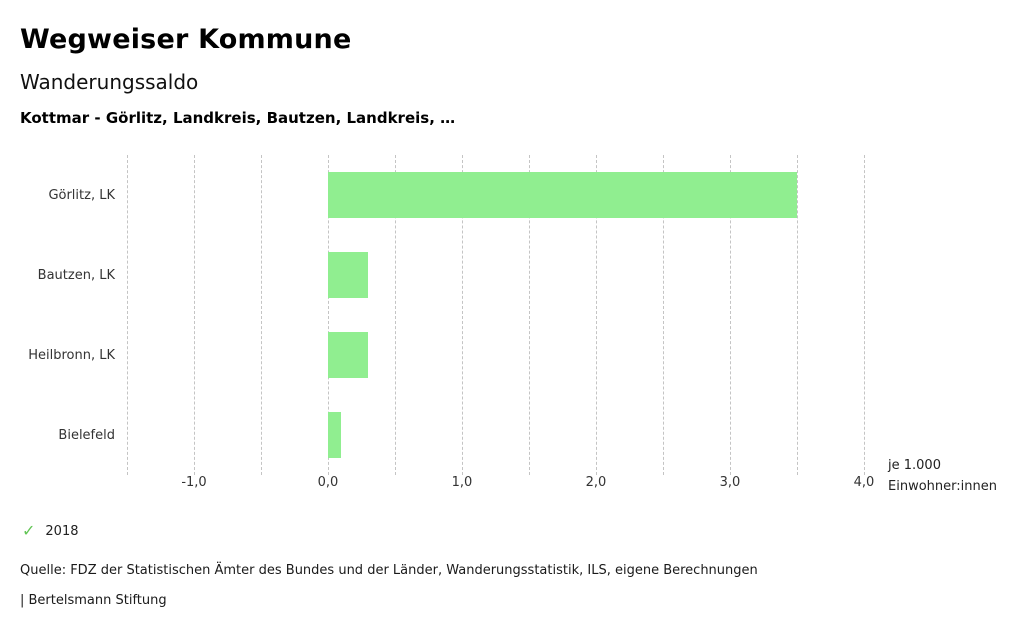 The width and height of the screenshot is (1024, 634). I want to click on legend: ✓ 2018, so click(513, 531).